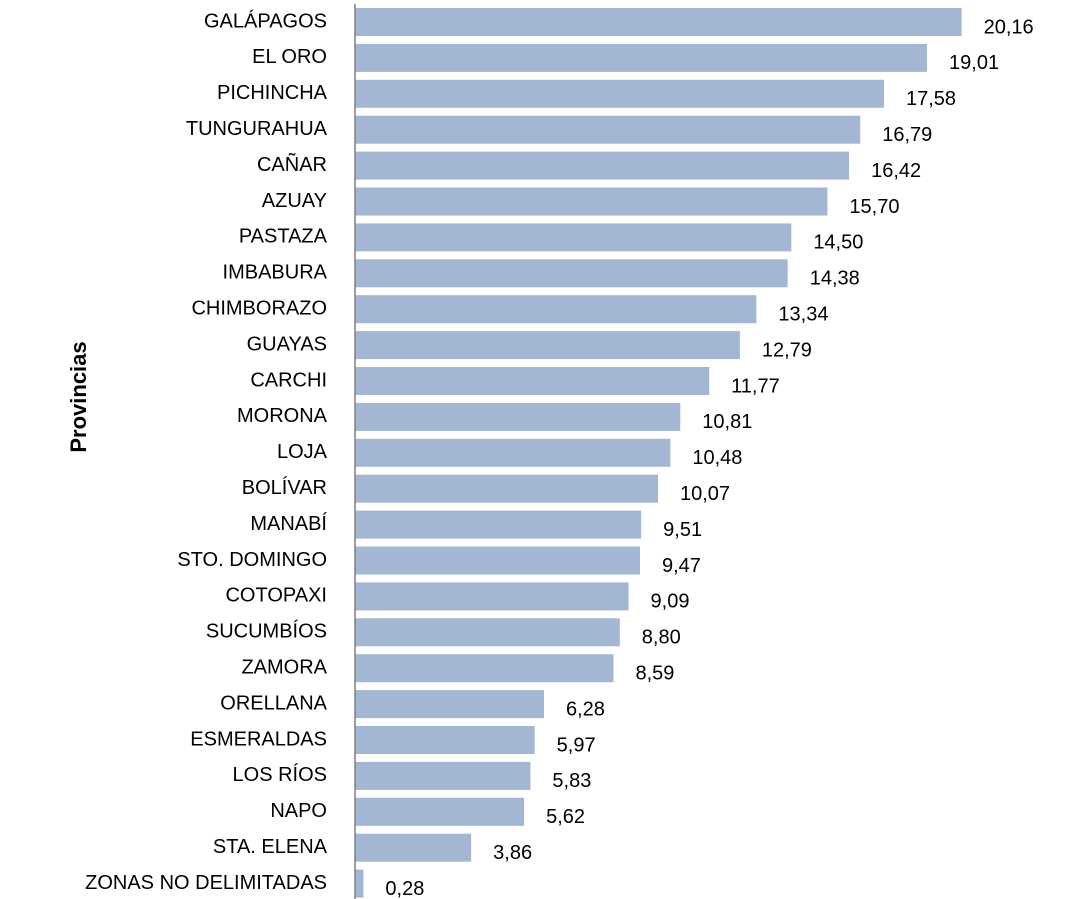  I want to click on y-tick-label: GALÁPAGOS, so click(265, 20).